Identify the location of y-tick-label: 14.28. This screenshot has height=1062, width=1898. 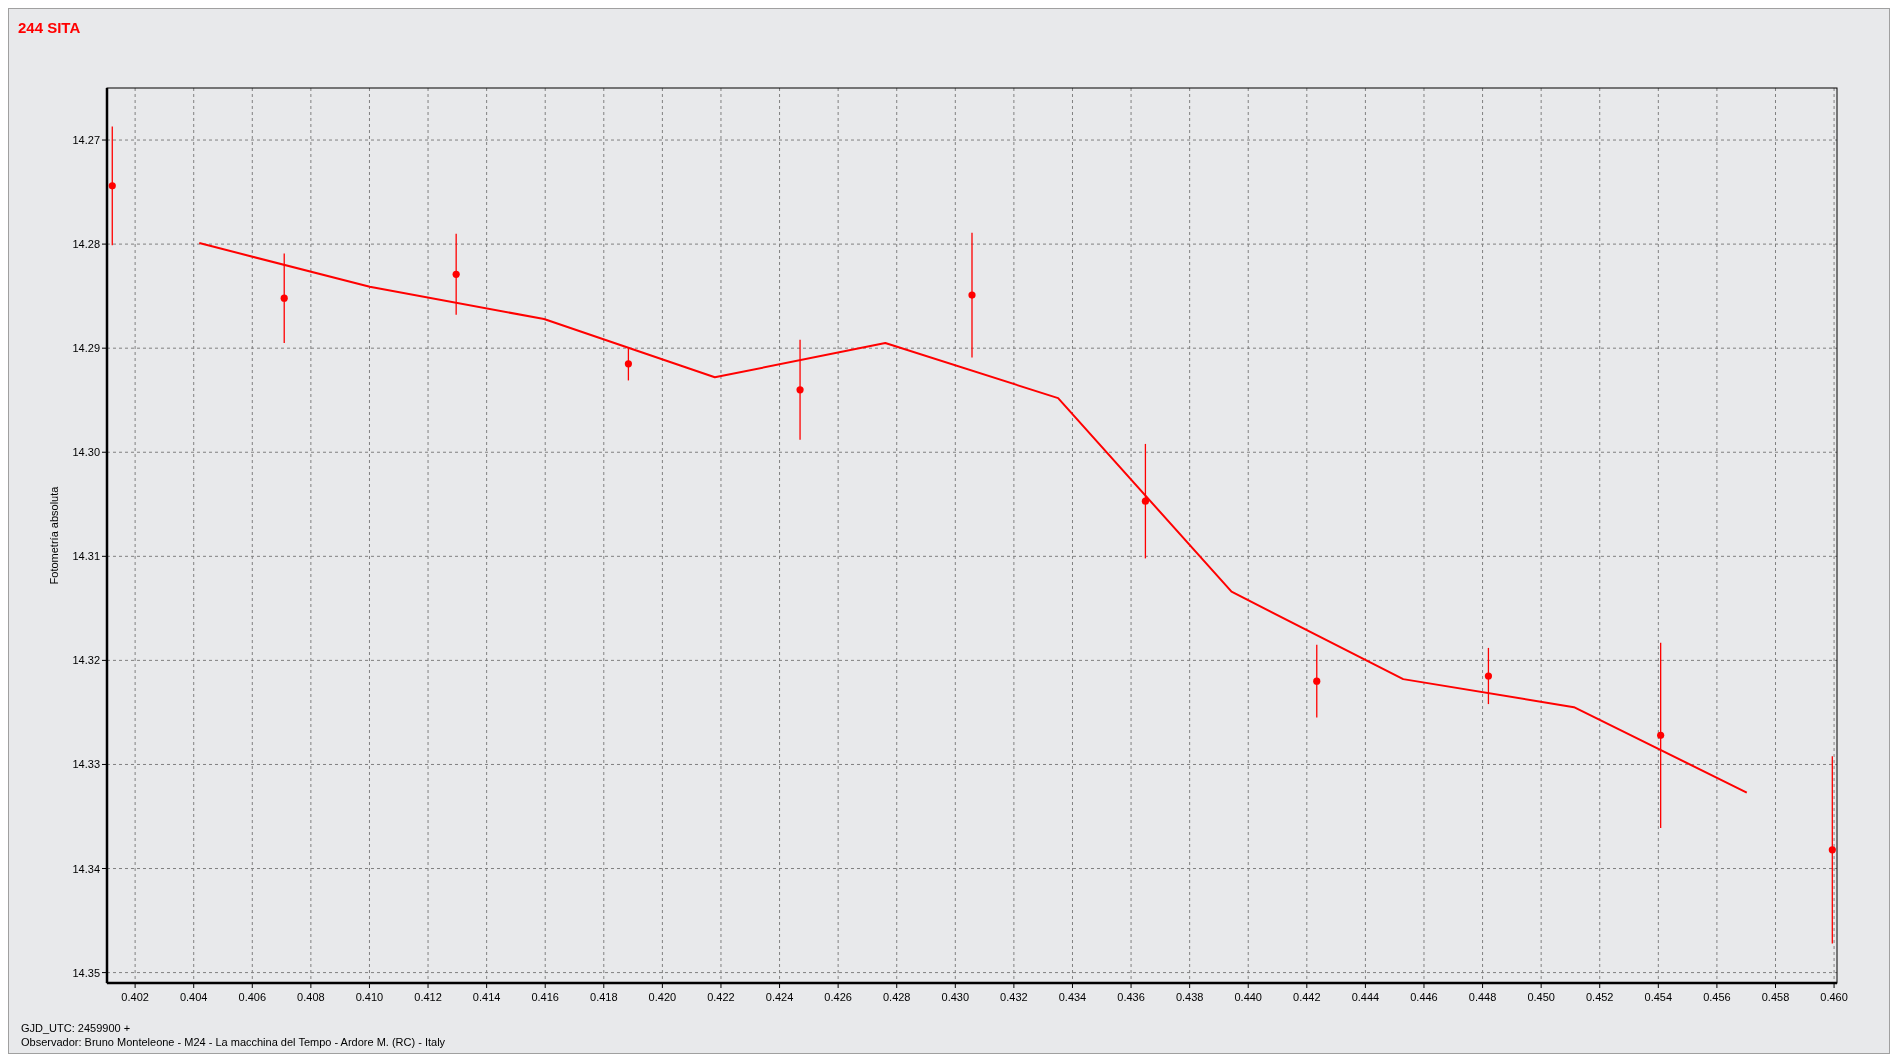
(86, 244).